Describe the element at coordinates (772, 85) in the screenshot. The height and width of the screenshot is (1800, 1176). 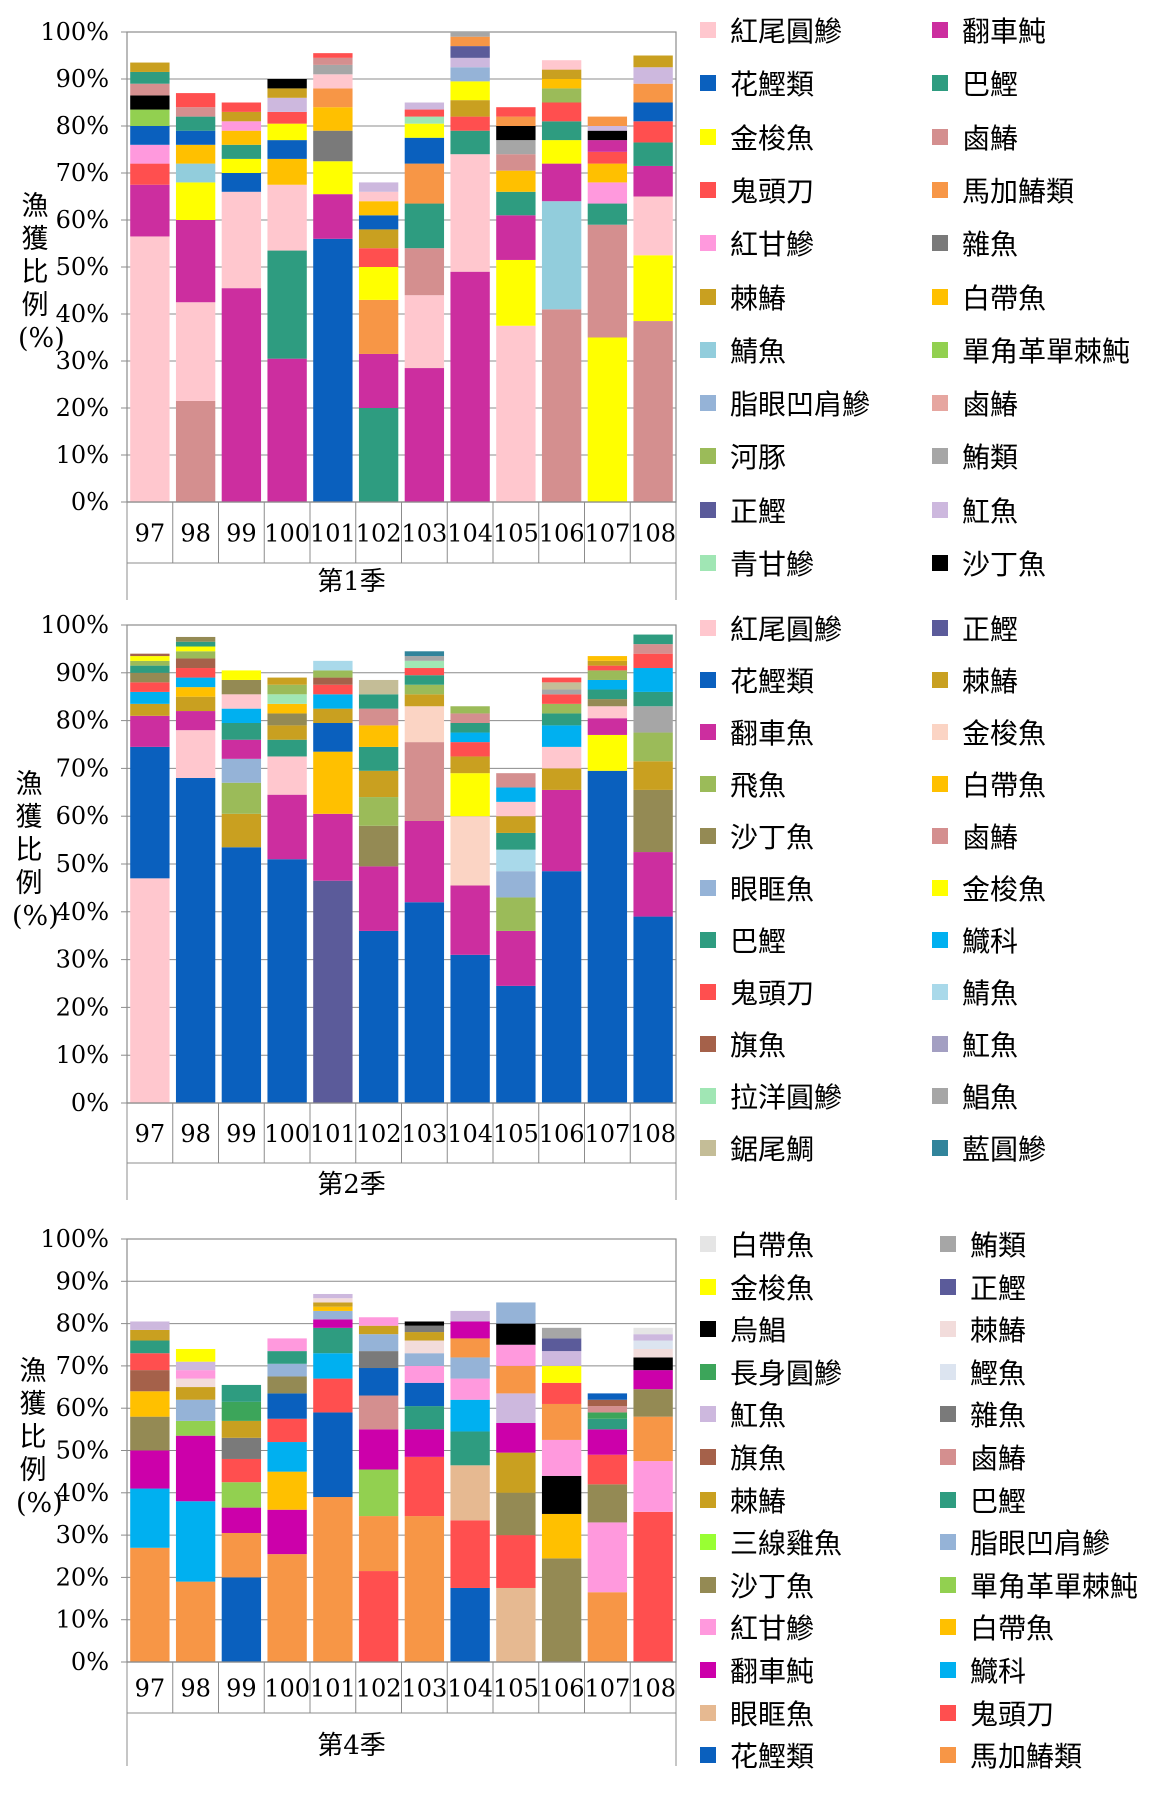
I see `legend-label: 花鰹類` at that location.